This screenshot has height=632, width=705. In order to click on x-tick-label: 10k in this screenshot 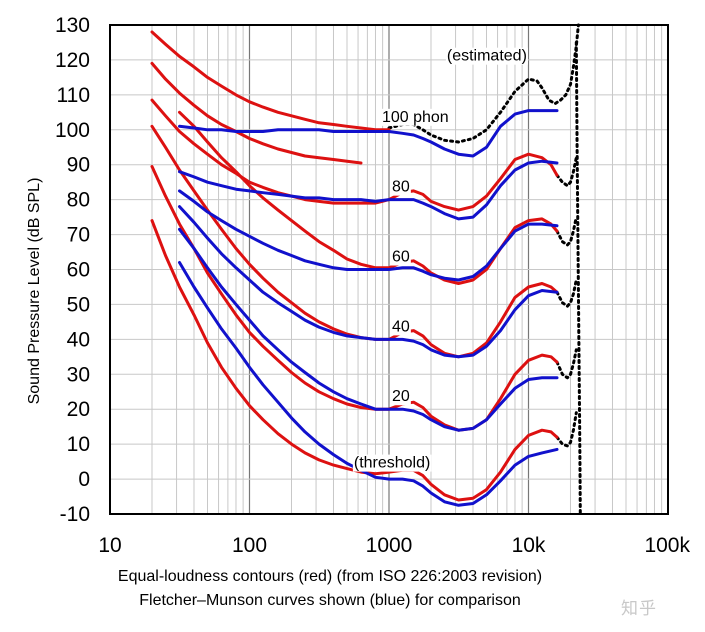, I will do `click(529, 545)`.